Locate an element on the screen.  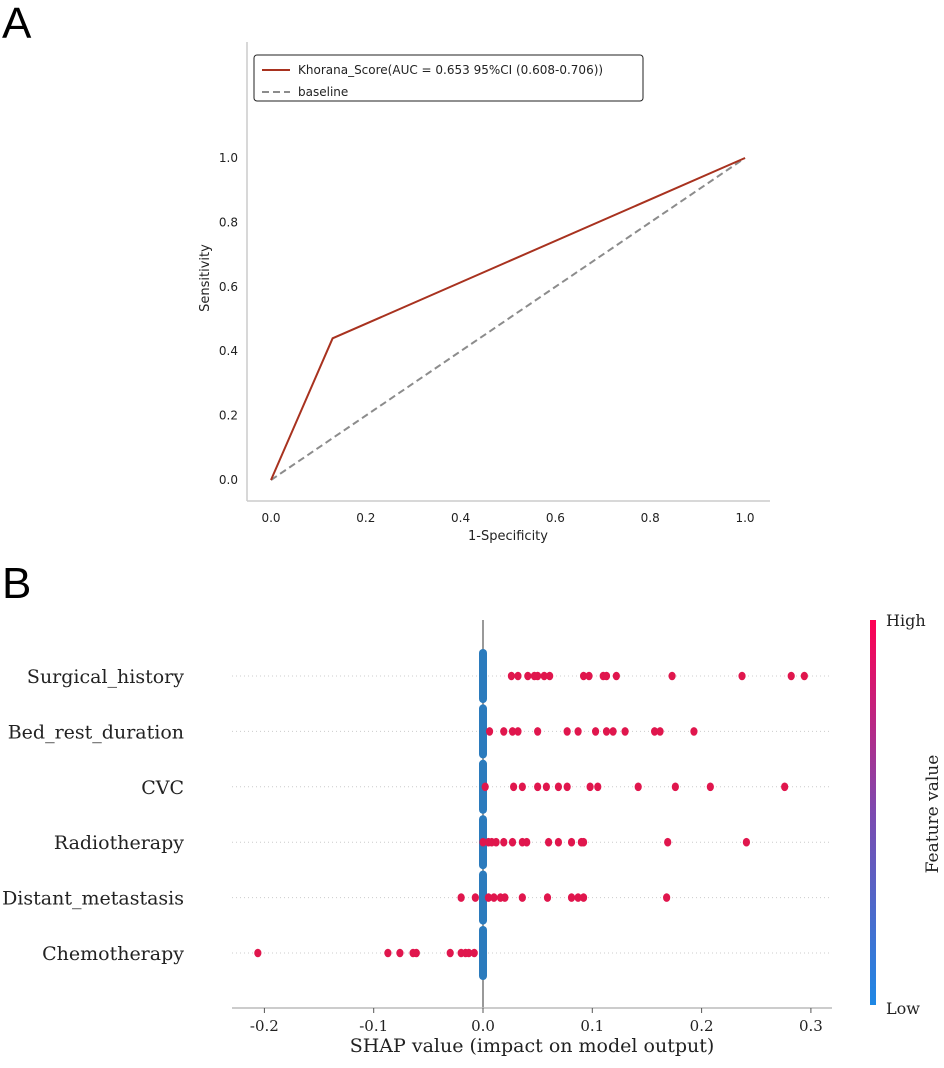
x-tick-label: 1.0 is located at coordinates (744, 518).